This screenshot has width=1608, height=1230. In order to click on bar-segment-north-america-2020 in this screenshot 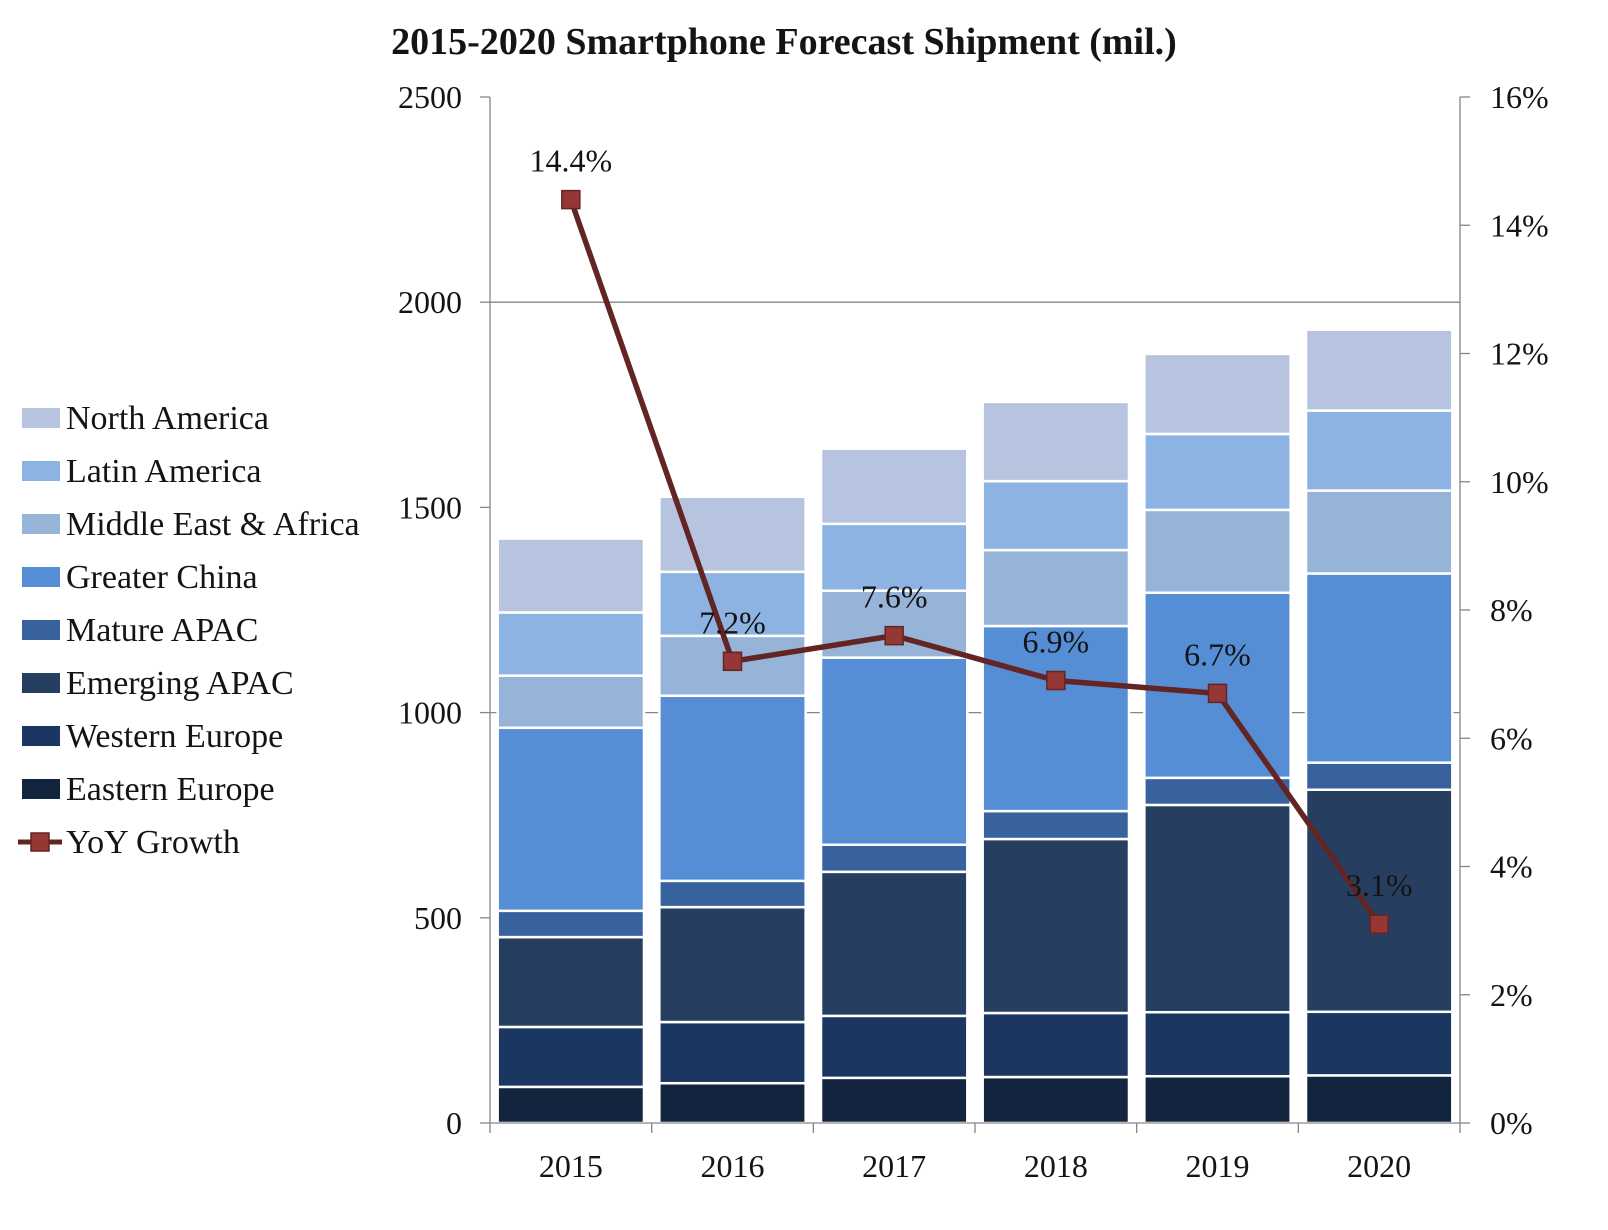, I will do `click(1379, 370)`.